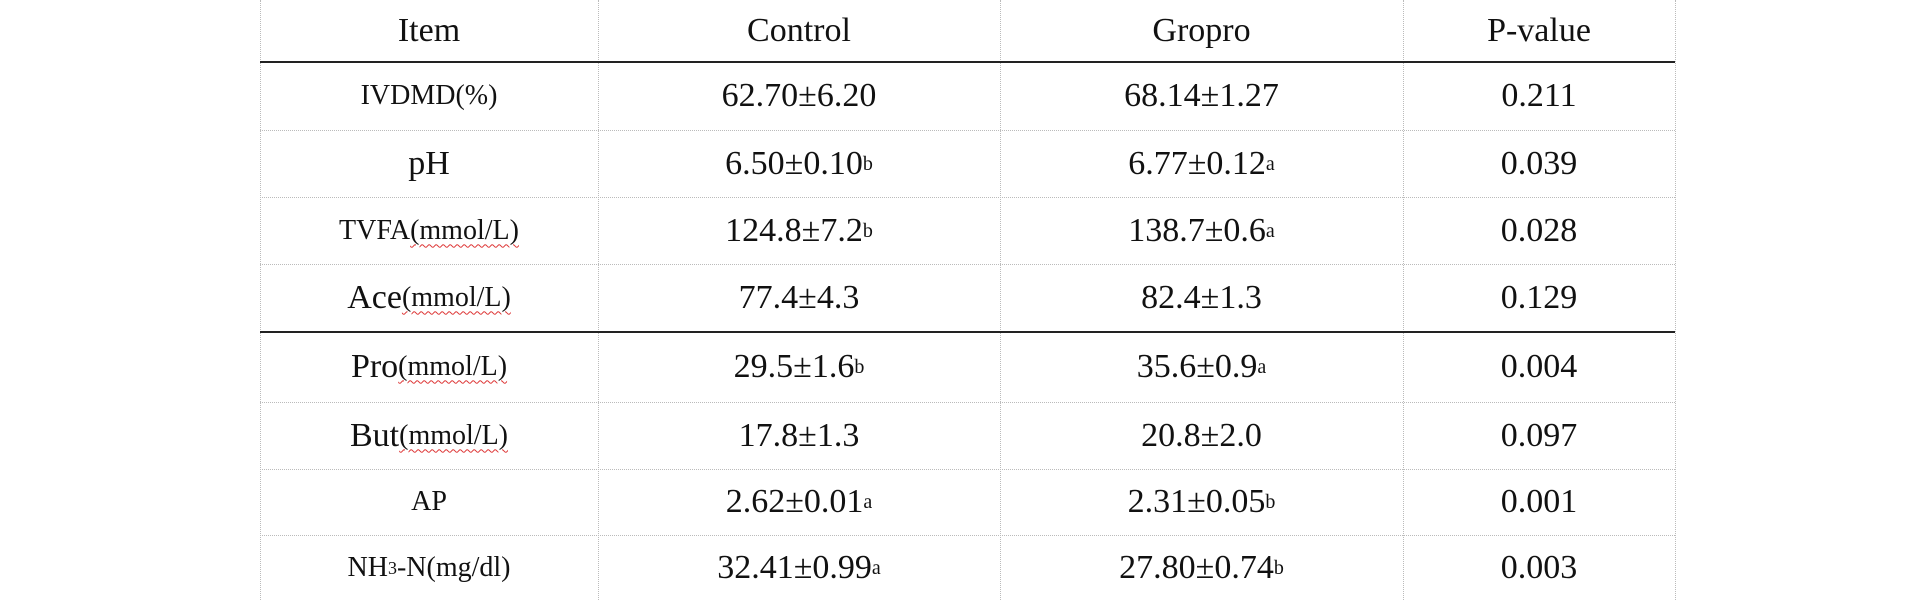 This screenshot has width=1920, height=600. I want to click on item-cell: But (mmol/L), so click(429, 435).